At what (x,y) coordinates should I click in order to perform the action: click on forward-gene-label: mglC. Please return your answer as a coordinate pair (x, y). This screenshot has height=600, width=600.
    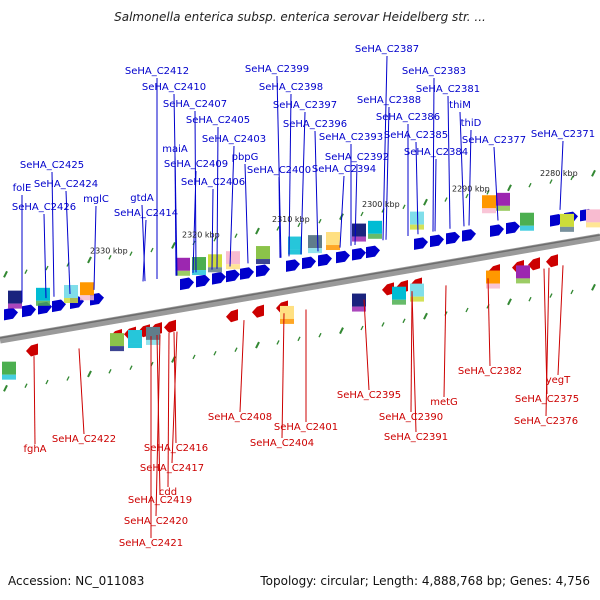
    Looking at the image, I should click on (96, 199).